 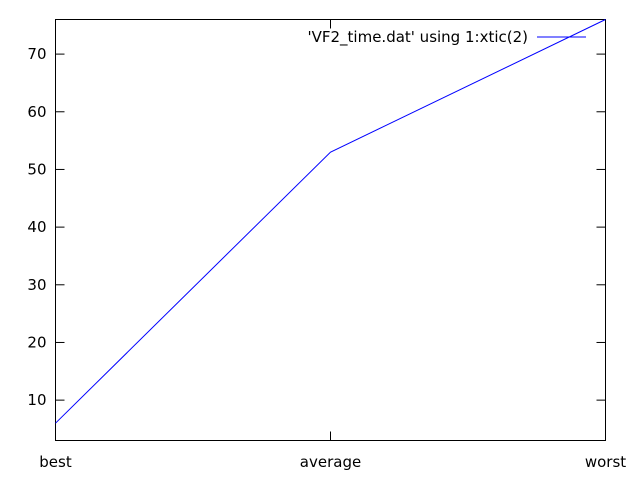 What do you see at coordinates (36, 227) in the screenshot?
I see `y-tick-label: 40` at bounding box center [36, 227].